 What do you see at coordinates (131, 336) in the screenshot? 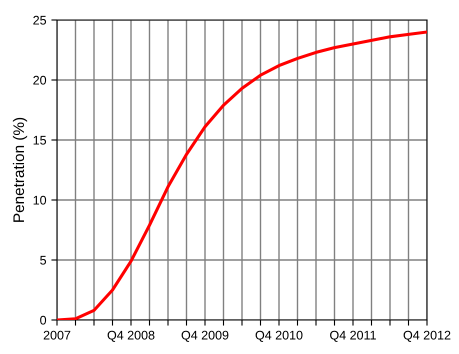
I see `x-tick-label: Q4 2008` at bounding box center [131, 336].